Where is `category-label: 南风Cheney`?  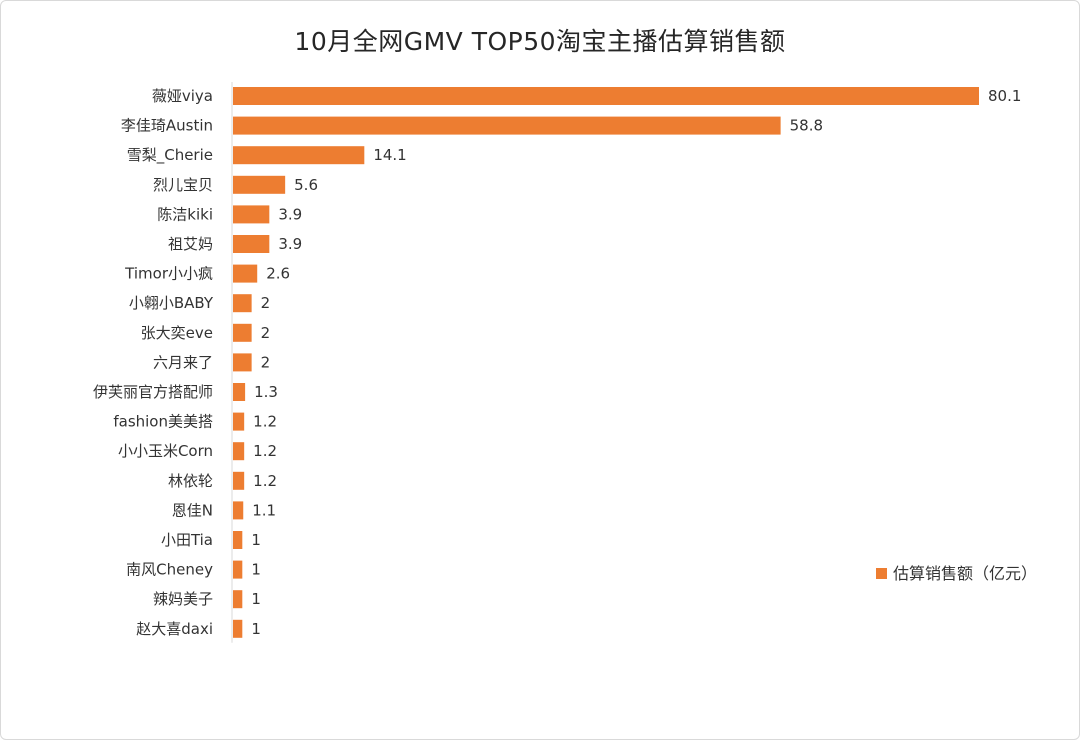
category-label: 南风Cheney is located at coordinates (169, 570).